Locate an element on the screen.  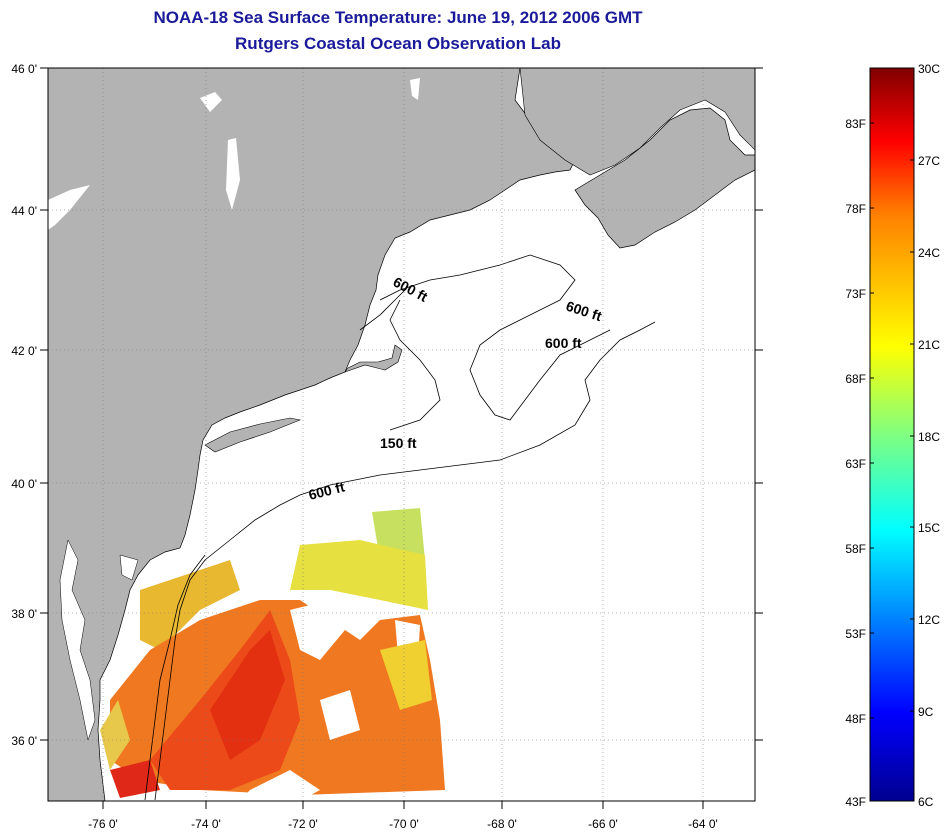
colorbar-celsius-label: 30C is located at coordinates (929, 69).